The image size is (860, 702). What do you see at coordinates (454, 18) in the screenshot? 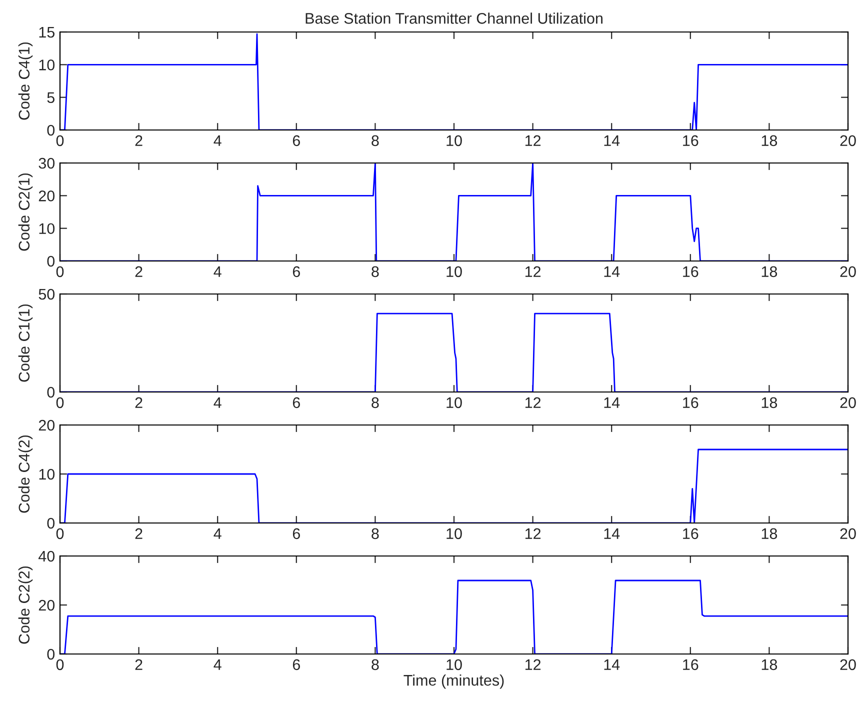
I see `chart-title: Base Station Transmitter Channel Utilization` at bounding box center [454, 18].